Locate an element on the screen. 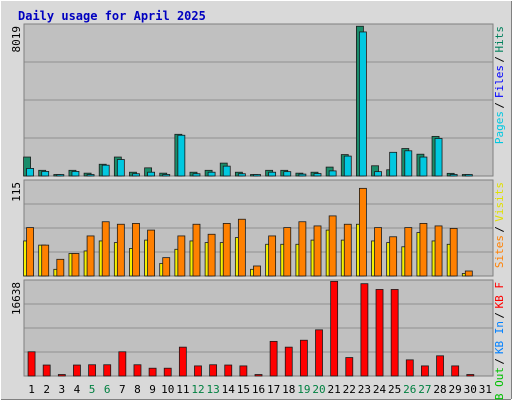 This screenshot has width=512, height=400. x-tick-label: 24 is located at coordinates (380, 389).